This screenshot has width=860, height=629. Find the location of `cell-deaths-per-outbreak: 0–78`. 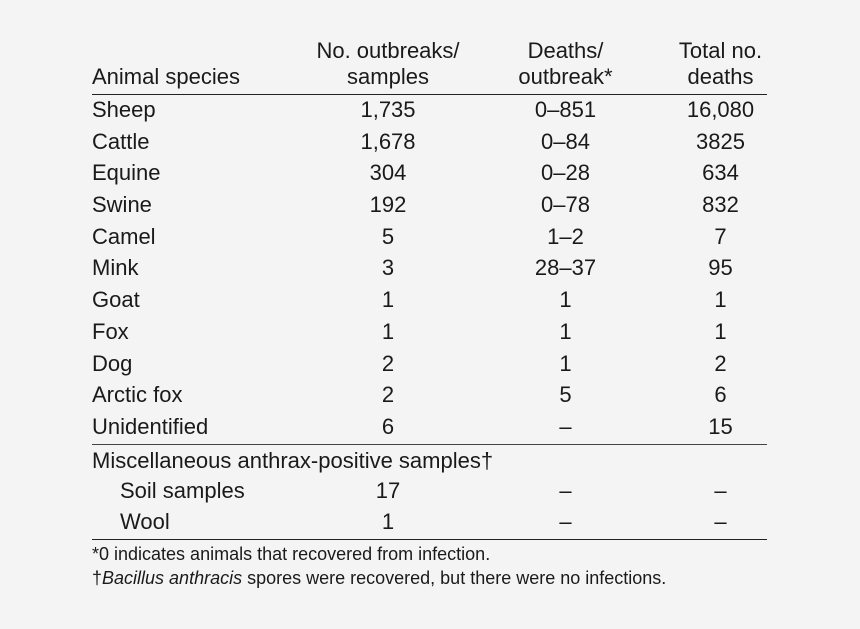

cell-deaths-per-outbreak: 0–78 is located at coordinates (565, 205).